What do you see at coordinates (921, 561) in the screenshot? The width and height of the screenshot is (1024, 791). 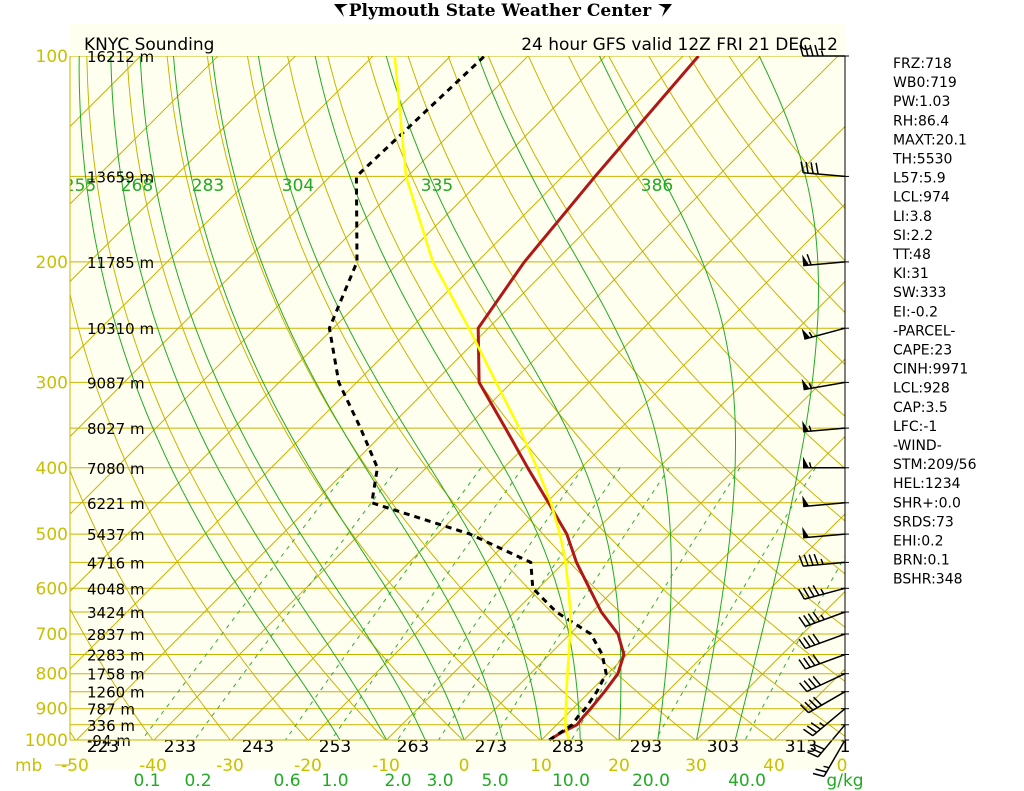 I see `index-value: BRN:0.1` at bounding box center [921, 561].